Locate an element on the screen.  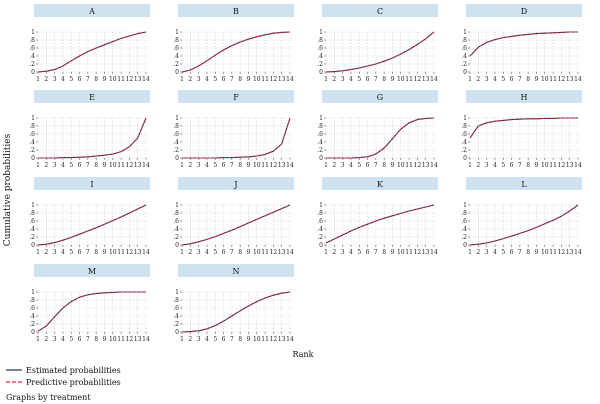
panel-g: G0.2.4.6.811 2 3 4 5 6 7 8 9 10 11 12 13 14 is located at coordinates (377, 129).